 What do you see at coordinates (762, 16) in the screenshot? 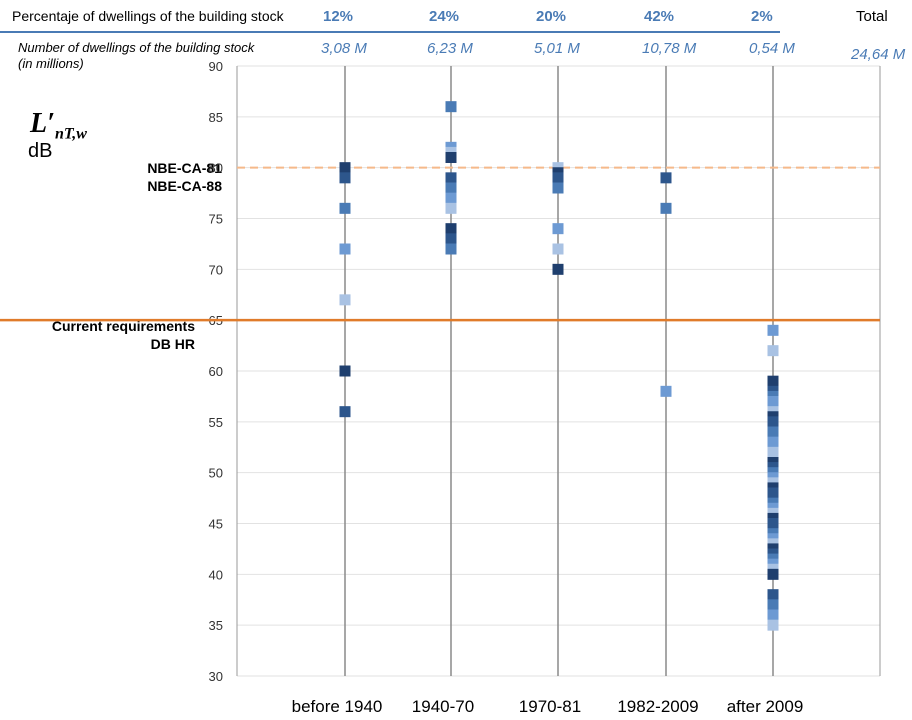
I see `percentage-value: 2%` at bounding box center [762, 16].